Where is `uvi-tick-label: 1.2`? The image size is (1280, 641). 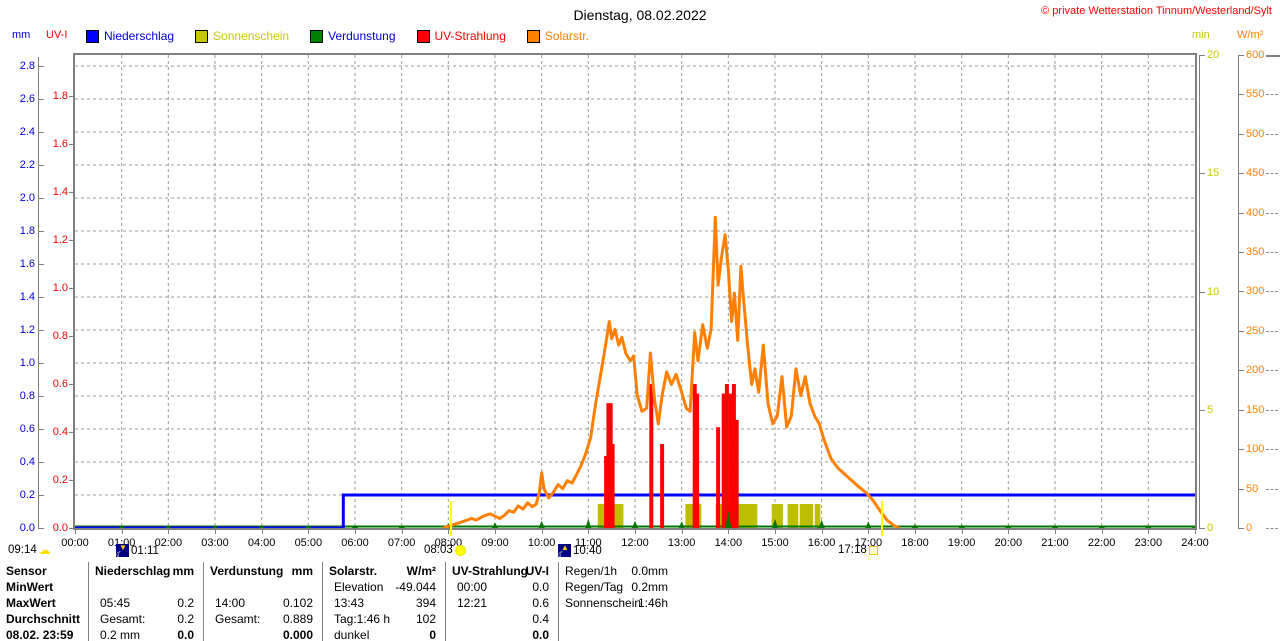 uvi-tick-label: 1.2 is located at coordinates (60, 240).